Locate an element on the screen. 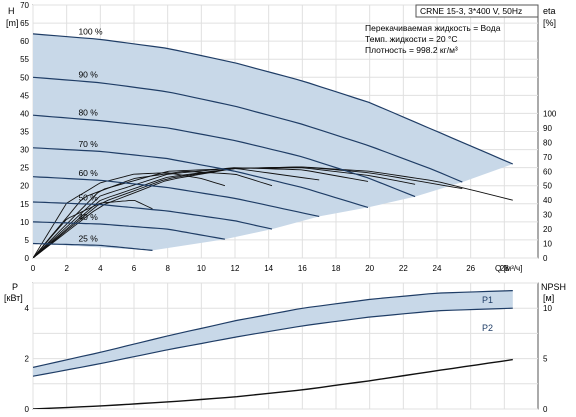  power-axis-unit: [кВт] is located at coordinates (13, 298).